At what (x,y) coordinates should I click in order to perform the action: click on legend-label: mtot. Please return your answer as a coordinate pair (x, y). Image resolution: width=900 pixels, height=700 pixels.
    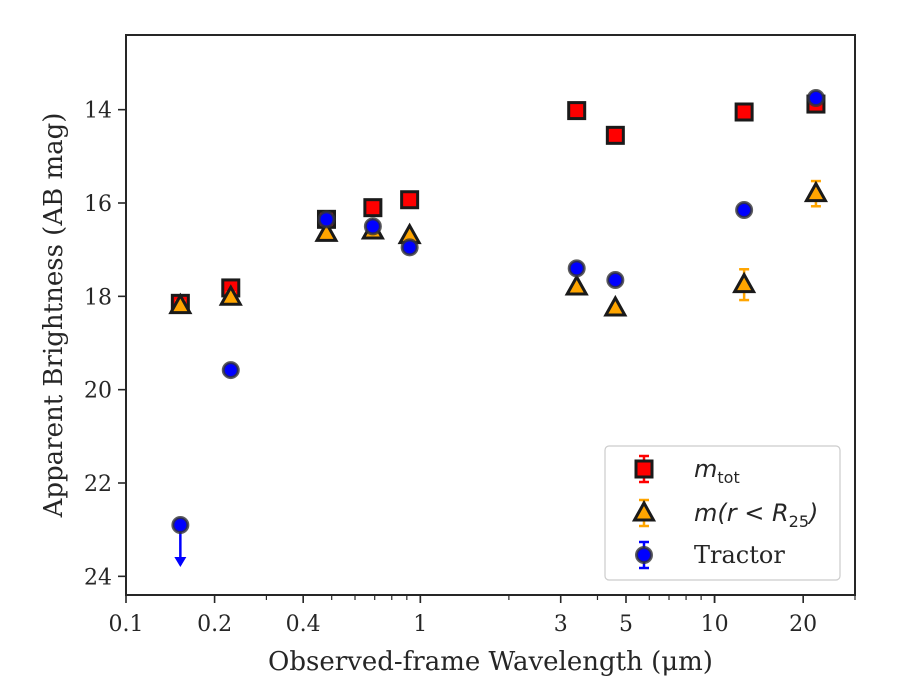
    Looking at the image, I should click on (717, 471).